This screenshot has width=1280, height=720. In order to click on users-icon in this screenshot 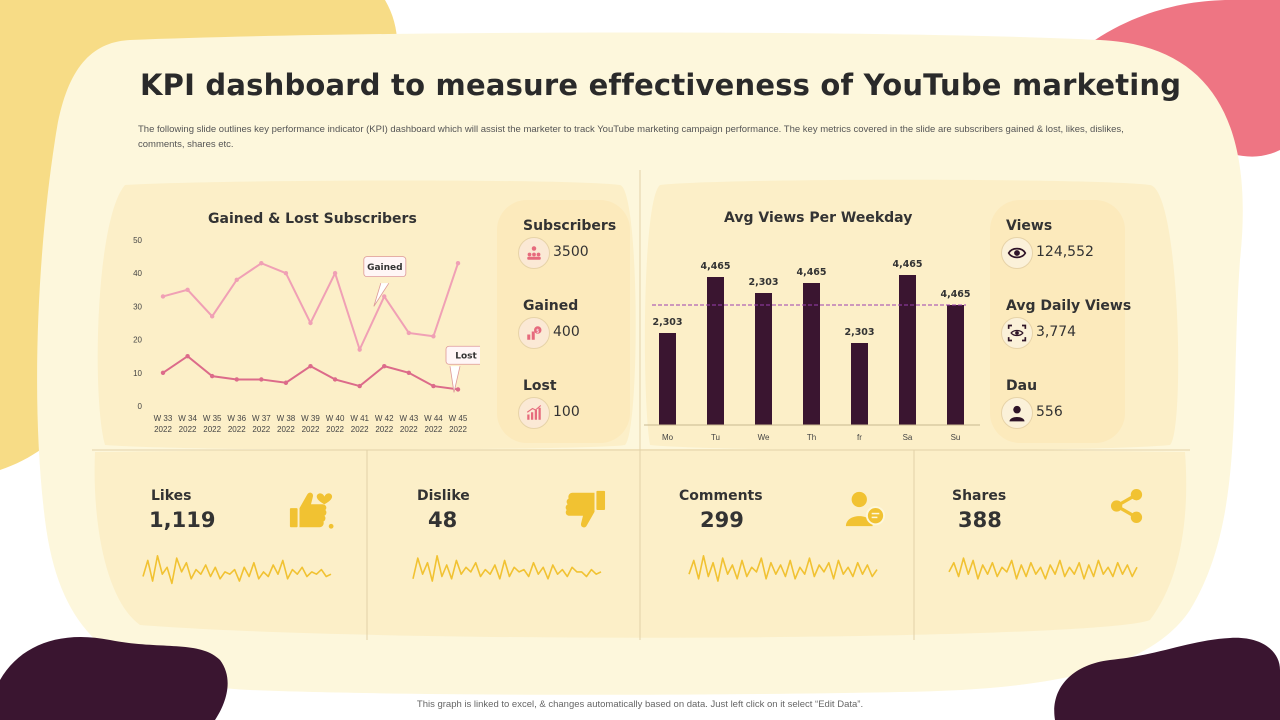, I will do `click(534, 253)`.